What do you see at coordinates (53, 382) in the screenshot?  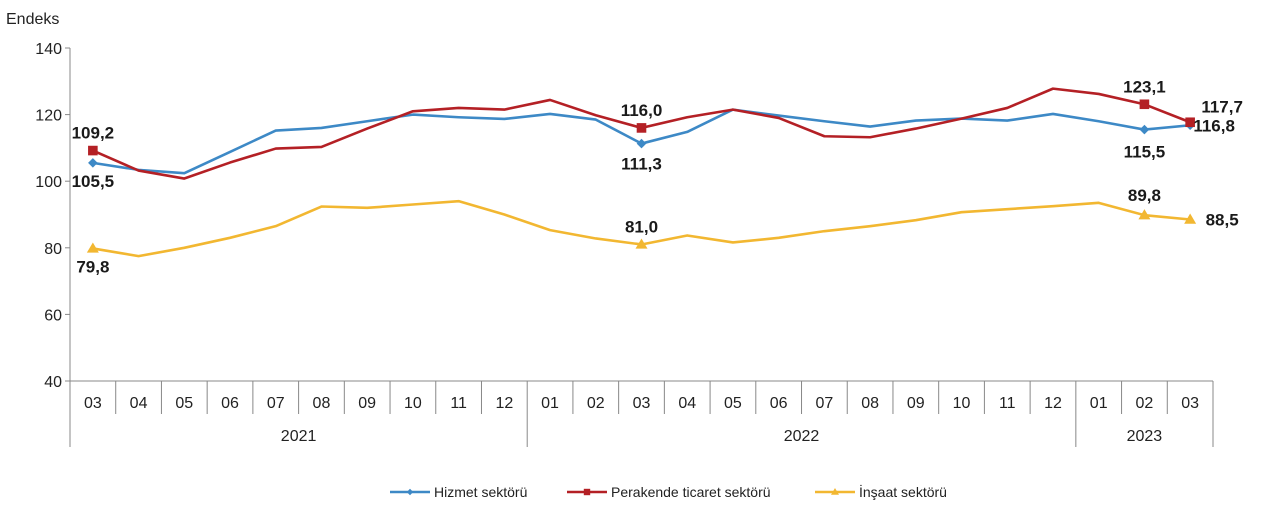 I see `y-tick-label: 40` at bounding box center [53, 382].